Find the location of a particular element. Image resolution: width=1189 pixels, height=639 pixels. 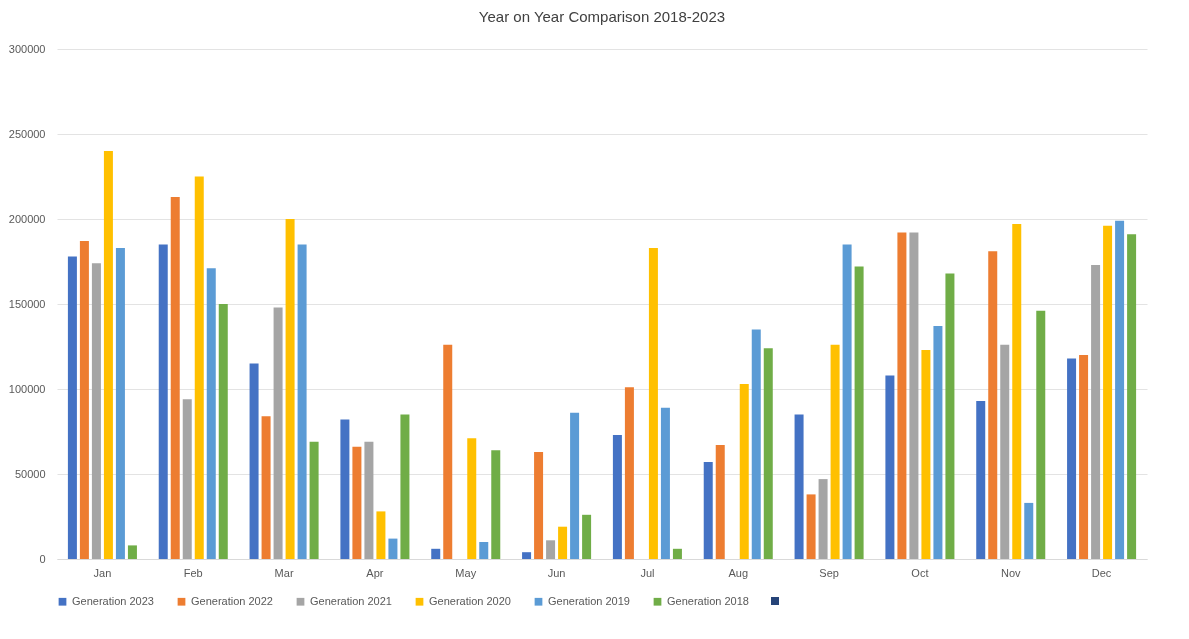

x-tick-label: Jan is located at coordinates (102, 572).